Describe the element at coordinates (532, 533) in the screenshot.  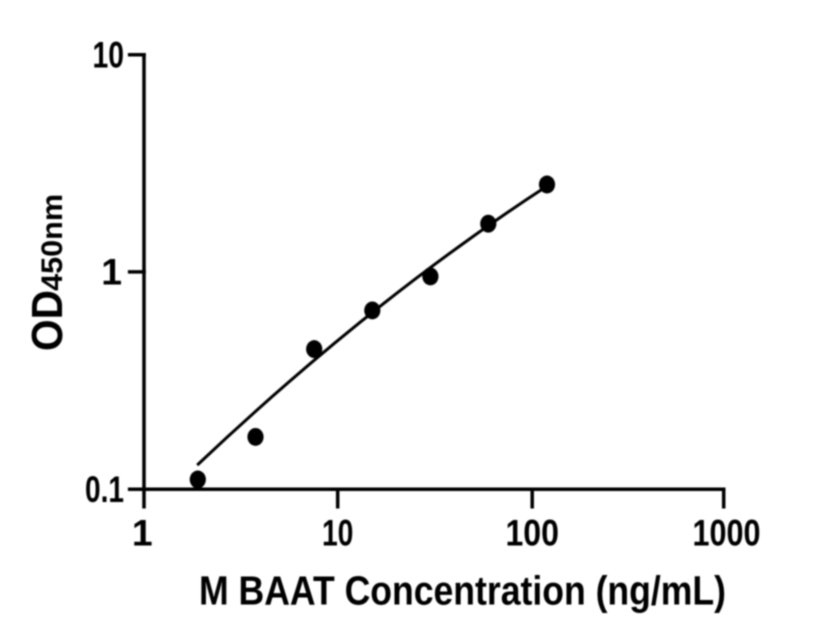
I see `svg-text: 100` at that location.